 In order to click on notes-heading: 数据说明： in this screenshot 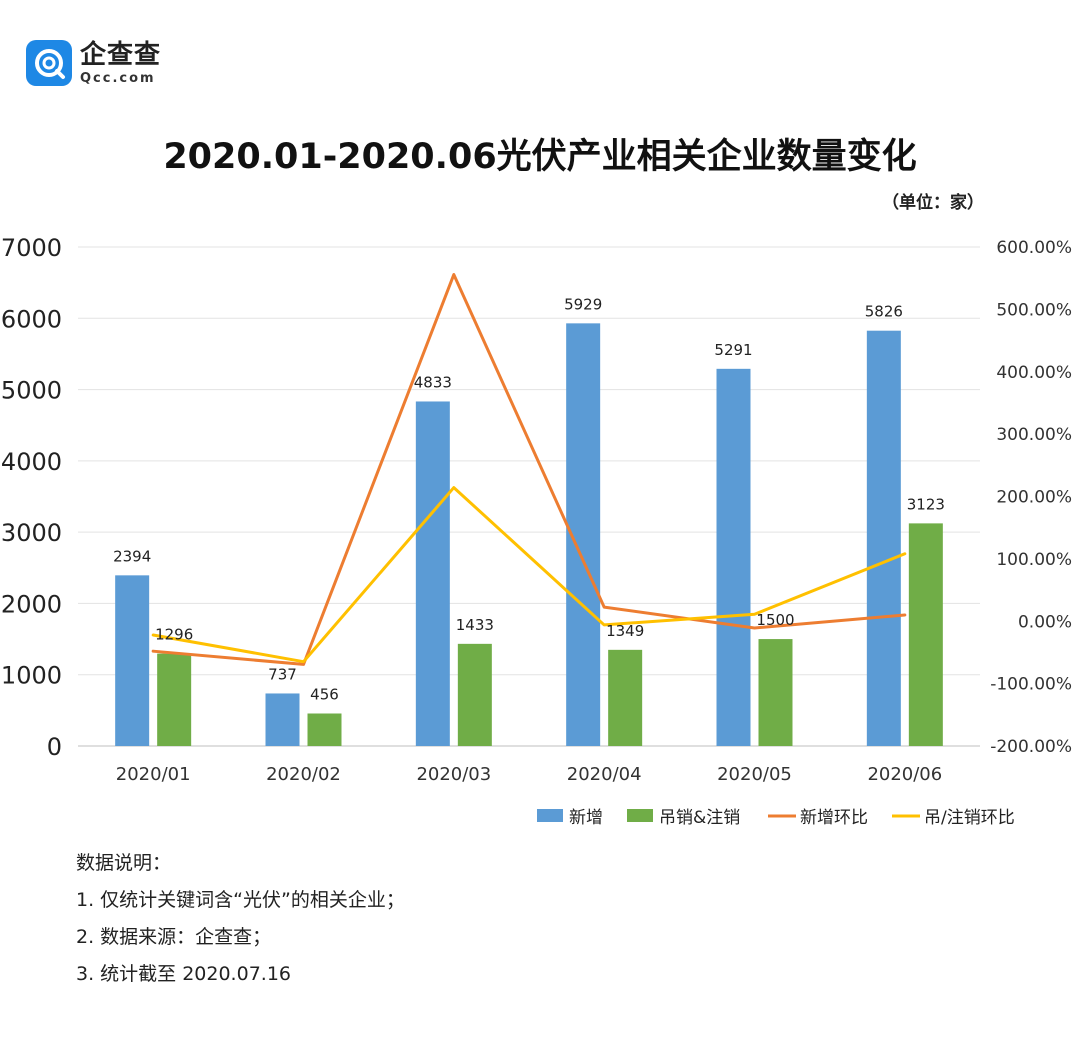, I will do `click(124, 863)`.